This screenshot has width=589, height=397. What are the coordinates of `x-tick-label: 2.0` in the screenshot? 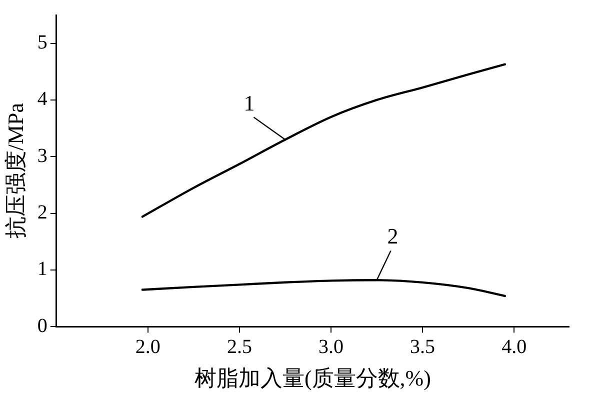 It's located at (147, 347).